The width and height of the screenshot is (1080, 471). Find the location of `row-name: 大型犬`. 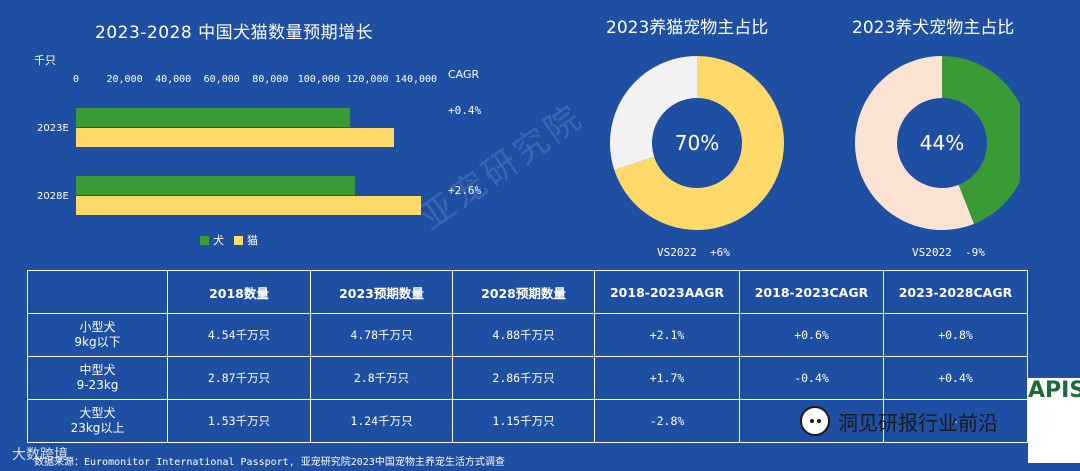

row-name: 大型犬 is located at coordinates (97, 413).